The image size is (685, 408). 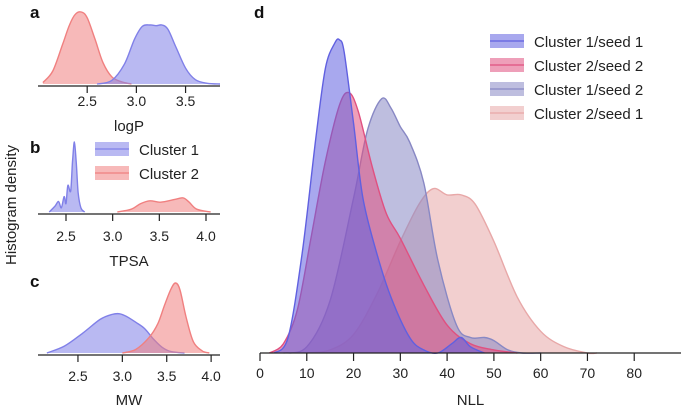 I want to click on legend-label-cluster-1-seed-1: Cluster 1/seed 1, so click(x=588, y=42).